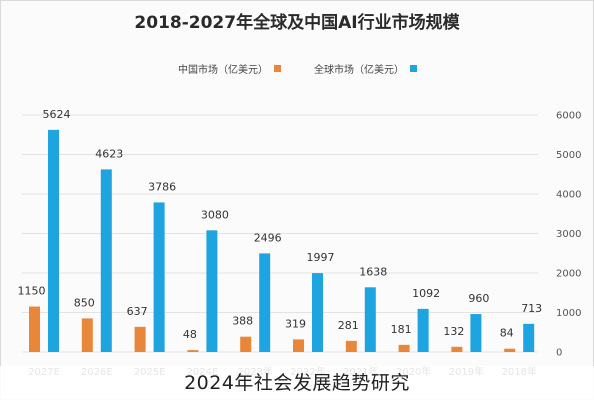 This screenshot has height=400, width=594. What do you see at coordinates (109, 153) in the screenshot?
I see `data-label: 4623` at bounding box center [109, 153].